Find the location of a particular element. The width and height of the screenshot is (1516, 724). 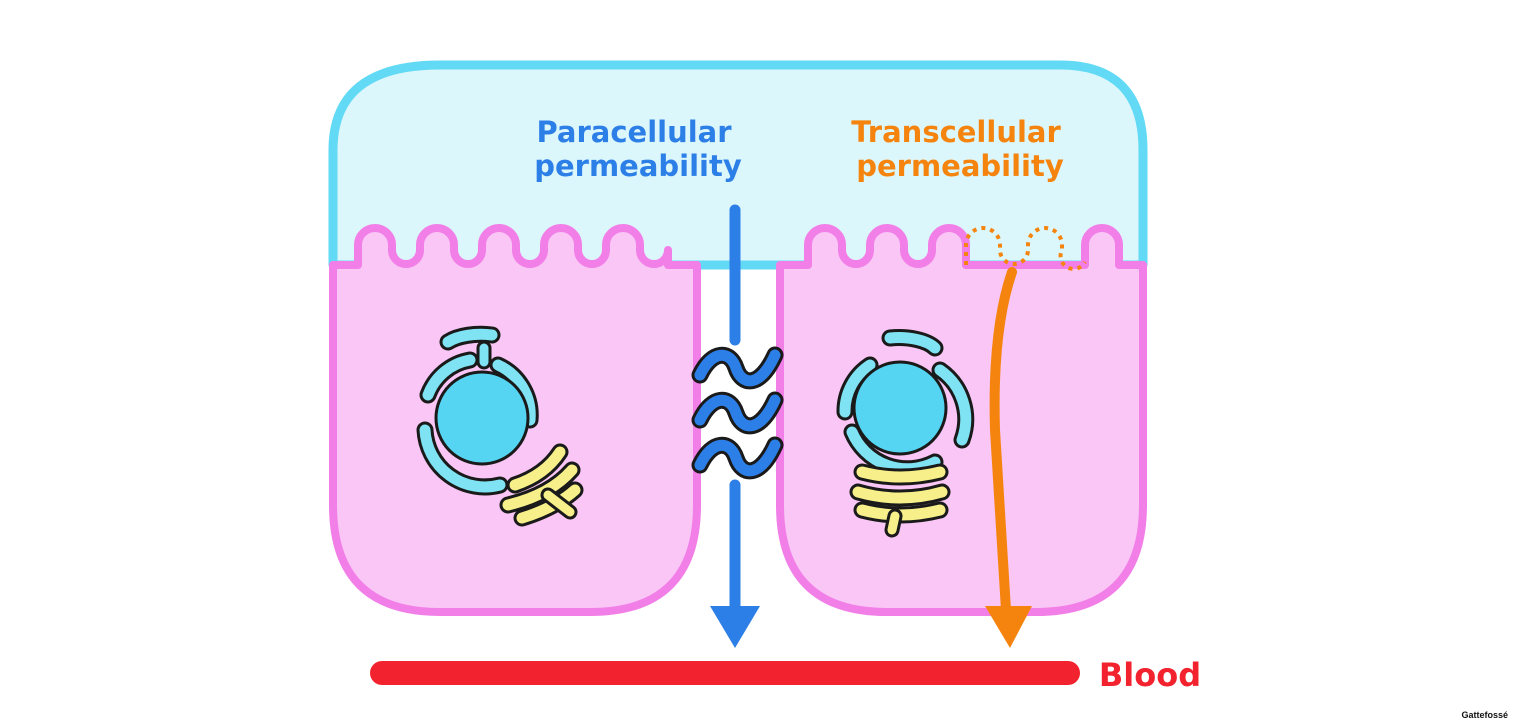

right-nucleus is located at coordinates (900, 408).